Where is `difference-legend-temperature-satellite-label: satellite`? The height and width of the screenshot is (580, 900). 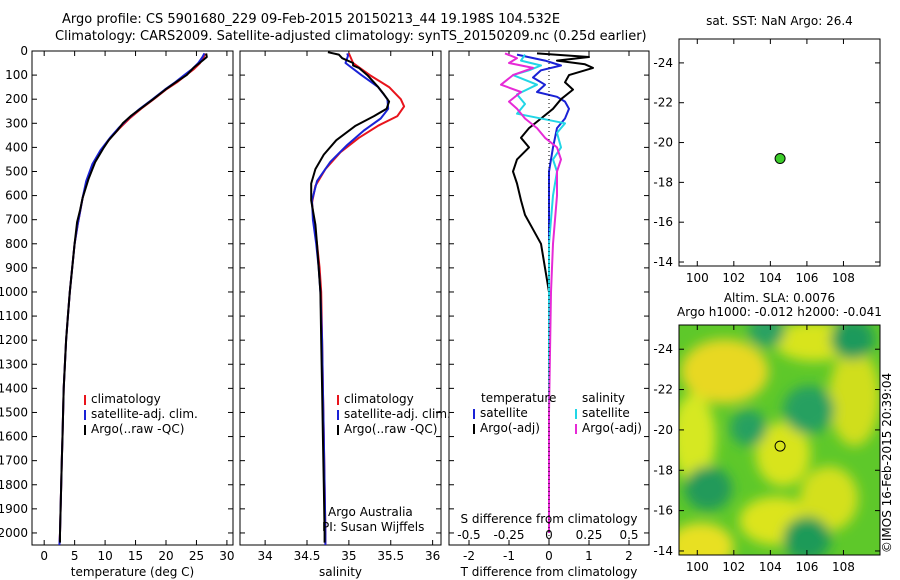 difference-legend-temperature-satellite-label: satellite is located at coordinates (504, 413).